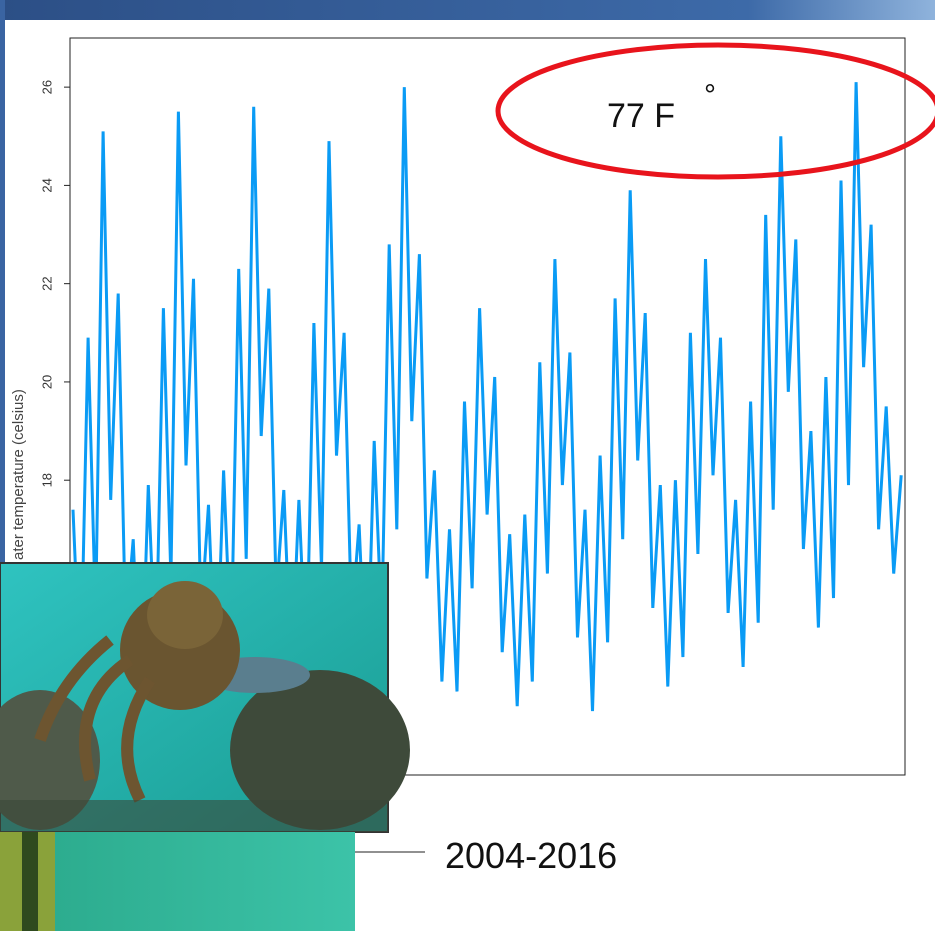 This screenshot has height=931, width=935. Describe the element at coordinates (205, 697) in the screenshot. I see `octopus-photo` at that location.